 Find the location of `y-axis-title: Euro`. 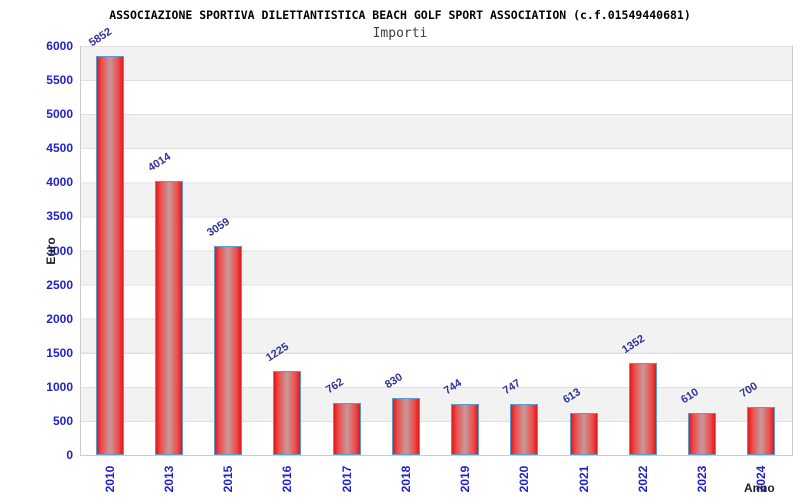

y-axis-title: Euro is located at coordinates (51, 251).